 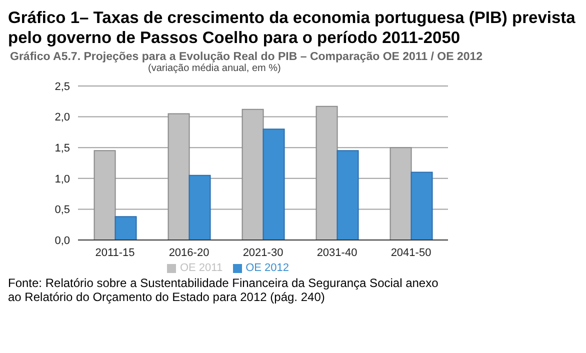 I want to click on y-tick-label: 1,0, so click(x=62, y=179).